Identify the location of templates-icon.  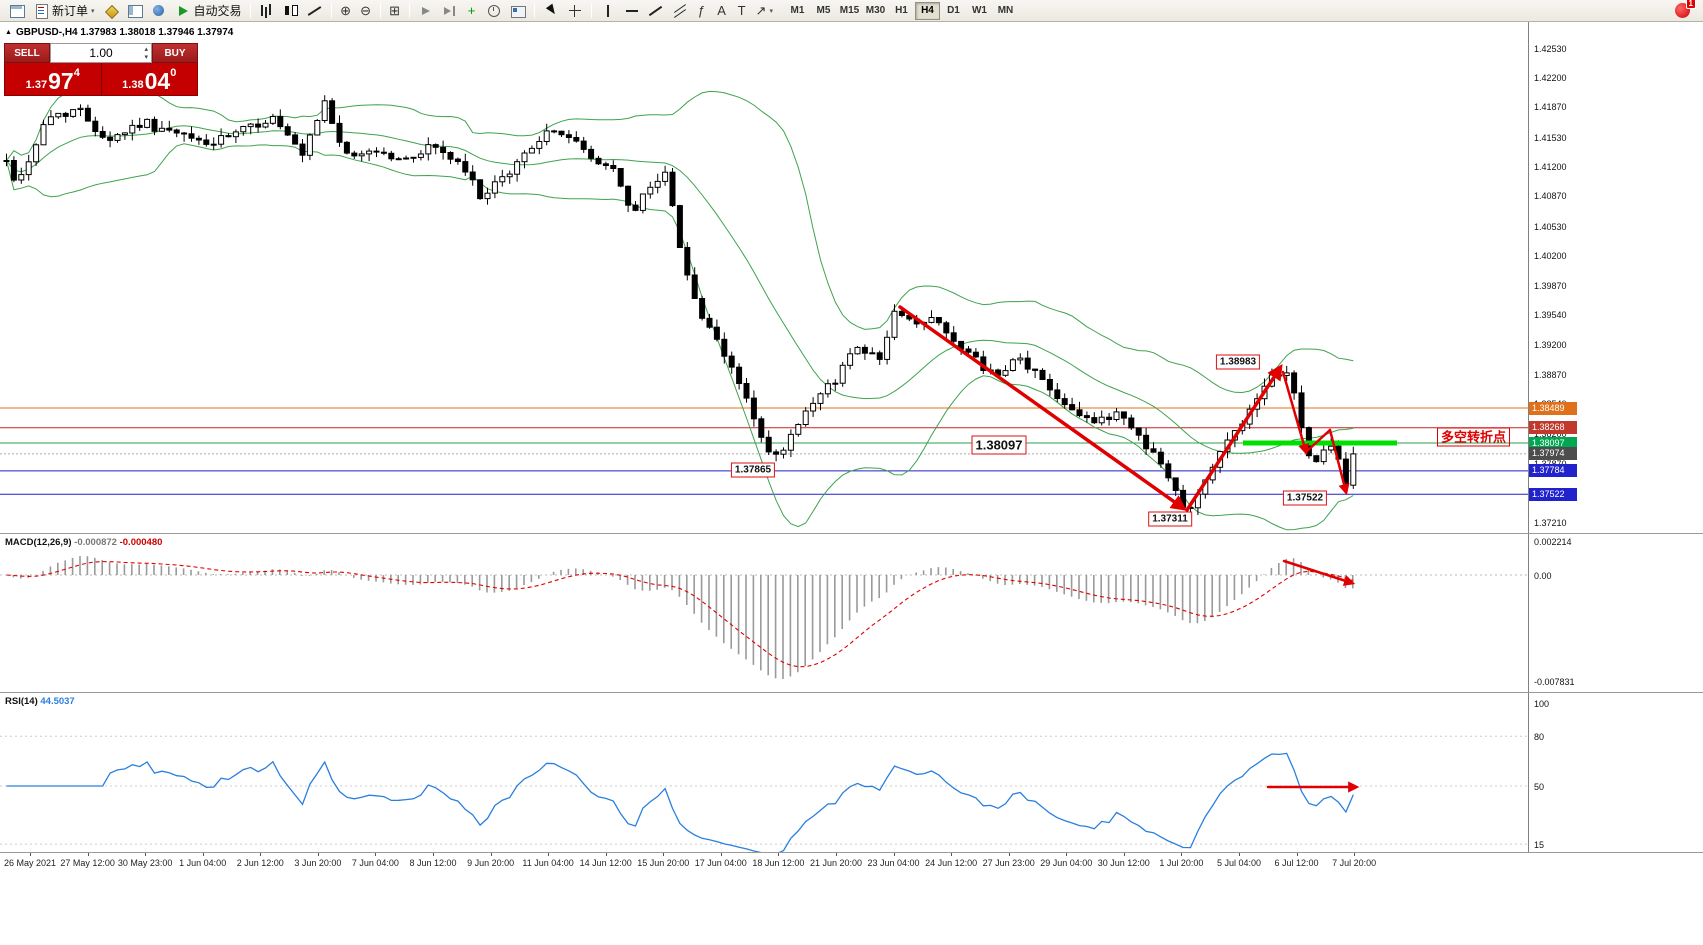
(518, 11).